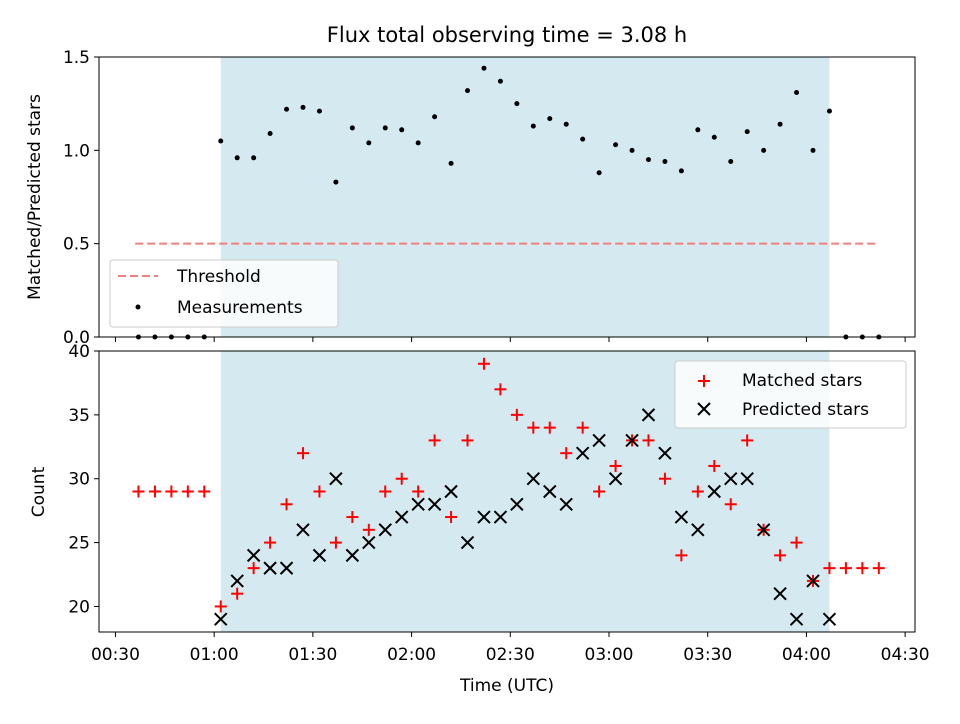 This screenshot has width=960, height=724. What do you see at coordinates (218, 277) in the screenshot?
I see `legend-threshold-label: Threshold` at bounding box center [218, 277].